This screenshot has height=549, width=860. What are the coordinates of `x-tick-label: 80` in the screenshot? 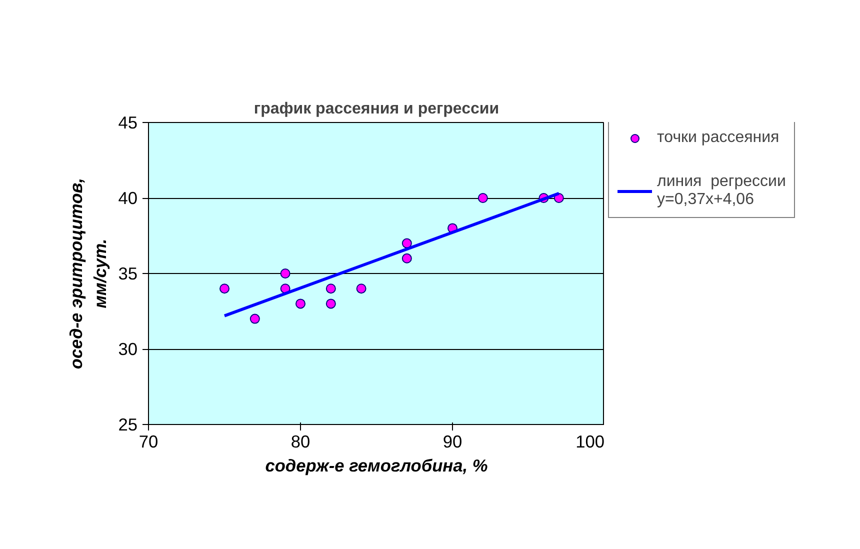 It's located at (300, 442).